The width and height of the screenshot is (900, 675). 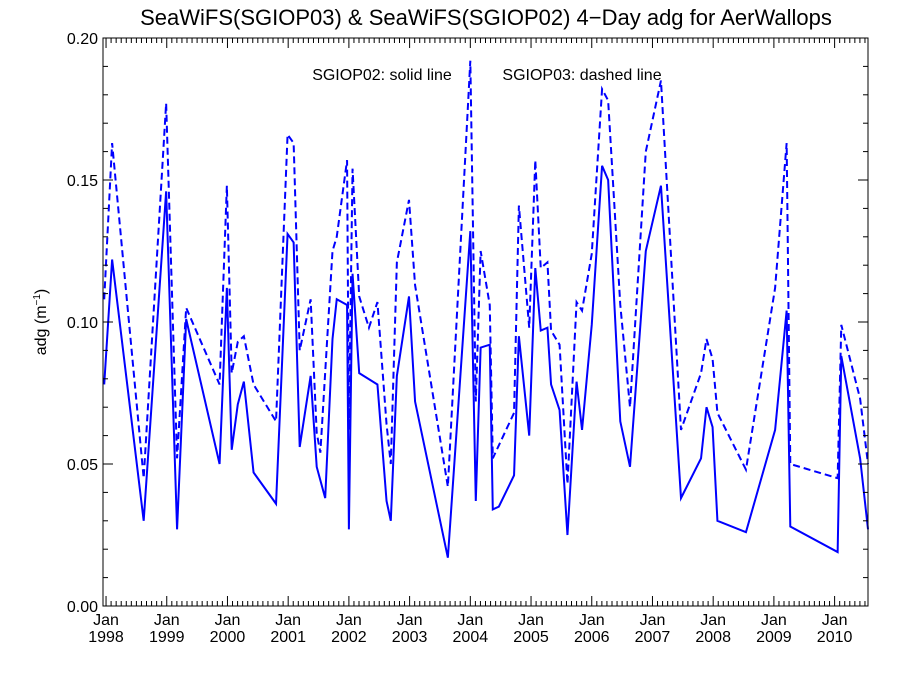 What do you see at coordinates (167, 637) in the screenshot?
I see `x-tick-year: 1999` at bounding box center [167, 637].